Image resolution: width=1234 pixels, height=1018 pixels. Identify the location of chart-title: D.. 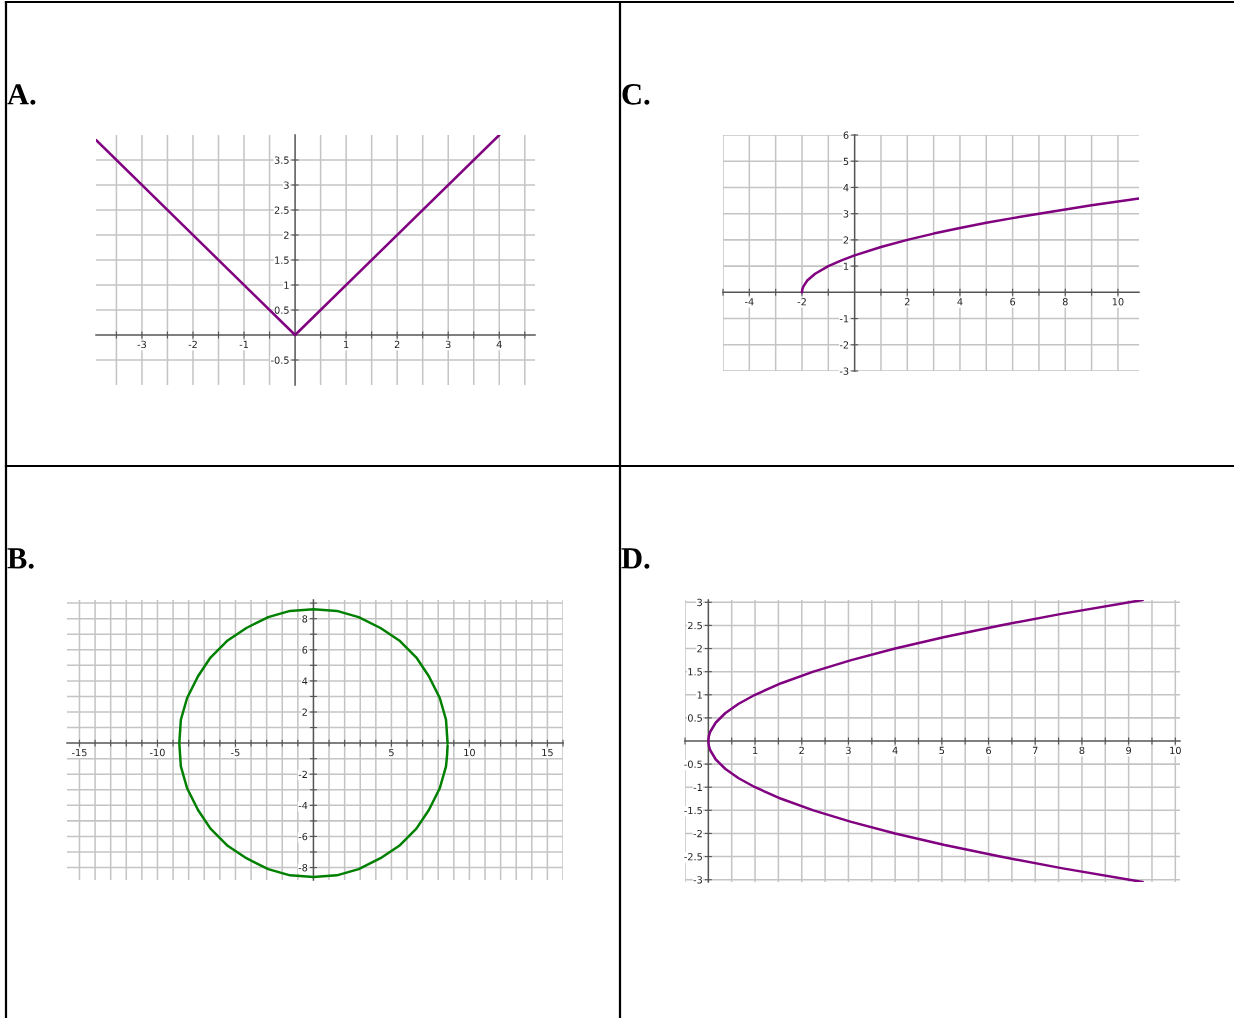
(635, 558).